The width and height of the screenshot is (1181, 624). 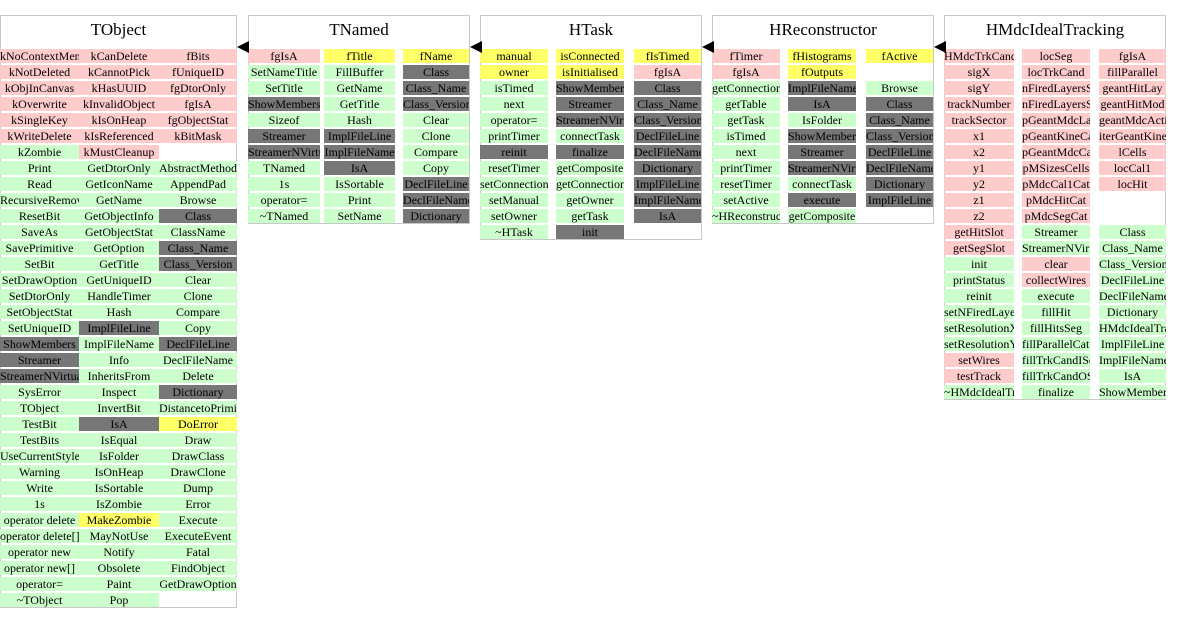 What do you see at coordinates (436, 56) in the screenshot?
I see `class-entry: fName` at bounding box center [436, 56].